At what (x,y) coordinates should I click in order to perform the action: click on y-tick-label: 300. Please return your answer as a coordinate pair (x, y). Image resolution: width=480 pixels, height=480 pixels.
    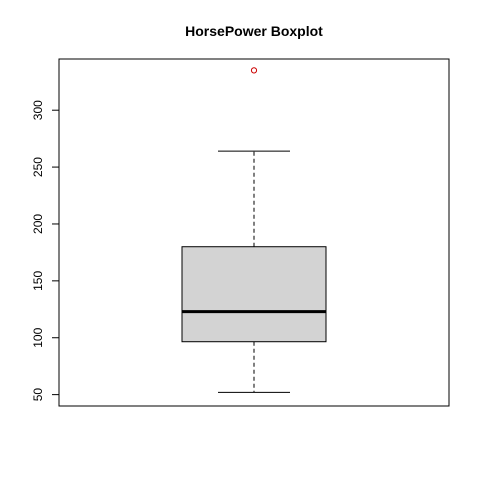
    Looking at the image, I should click on (38, 110).